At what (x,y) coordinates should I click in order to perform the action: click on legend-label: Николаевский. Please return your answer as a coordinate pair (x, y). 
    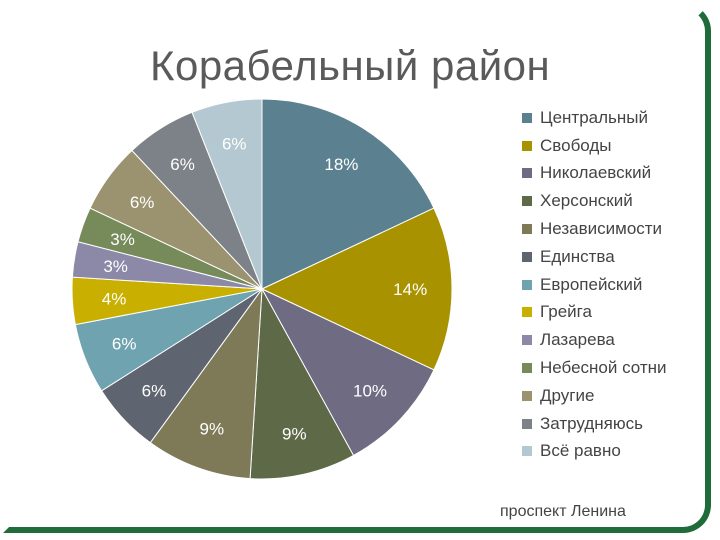
    Looking at the image, I should click on (596, 173).